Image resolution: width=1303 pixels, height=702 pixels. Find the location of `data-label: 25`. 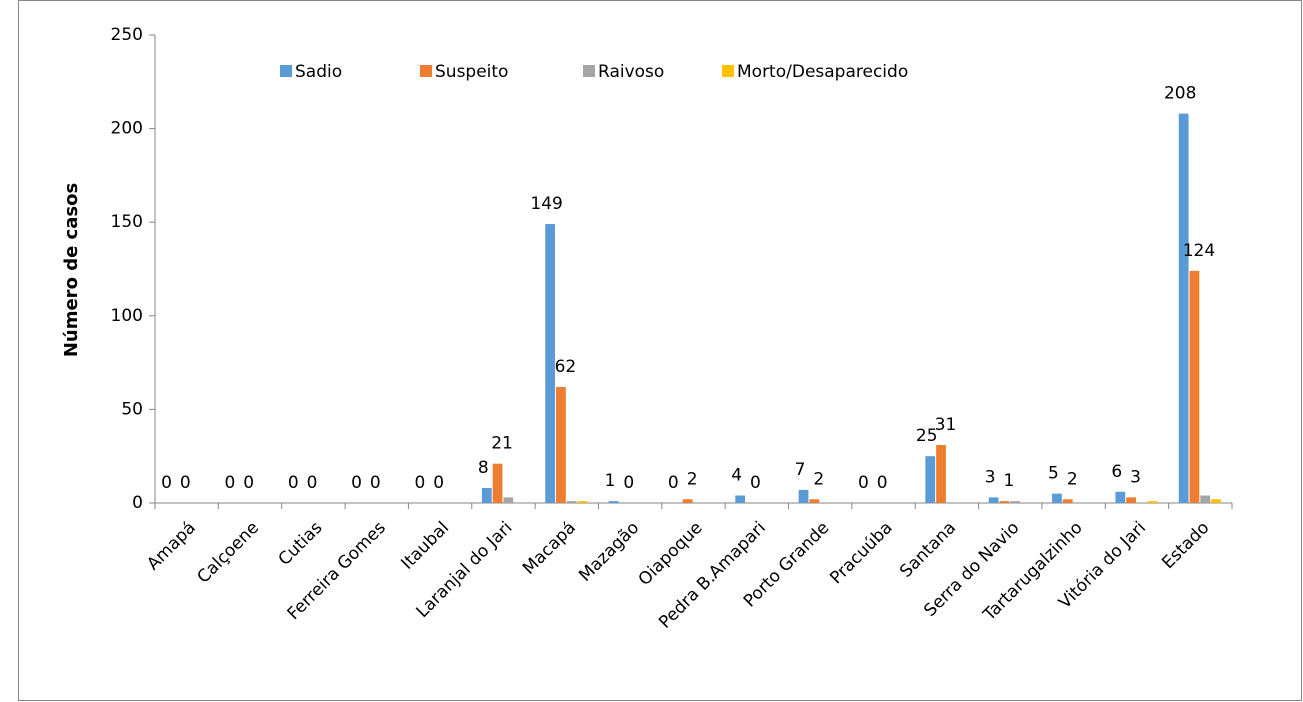

data-label: 25 is located at coordinates (927, 436).